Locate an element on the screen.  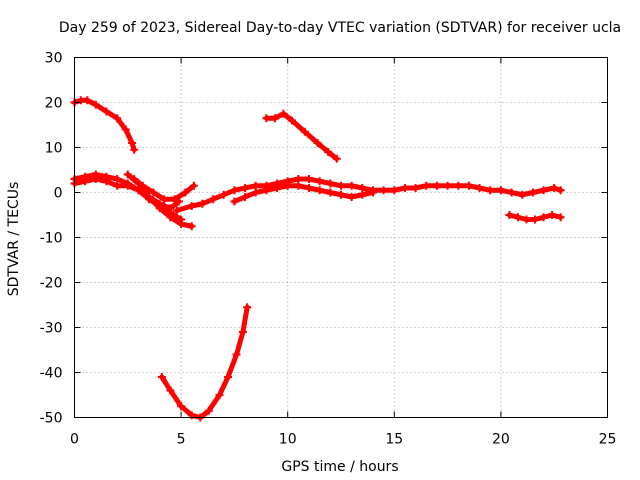
series-arc-deep-dip is located at coordinates (204, 362).